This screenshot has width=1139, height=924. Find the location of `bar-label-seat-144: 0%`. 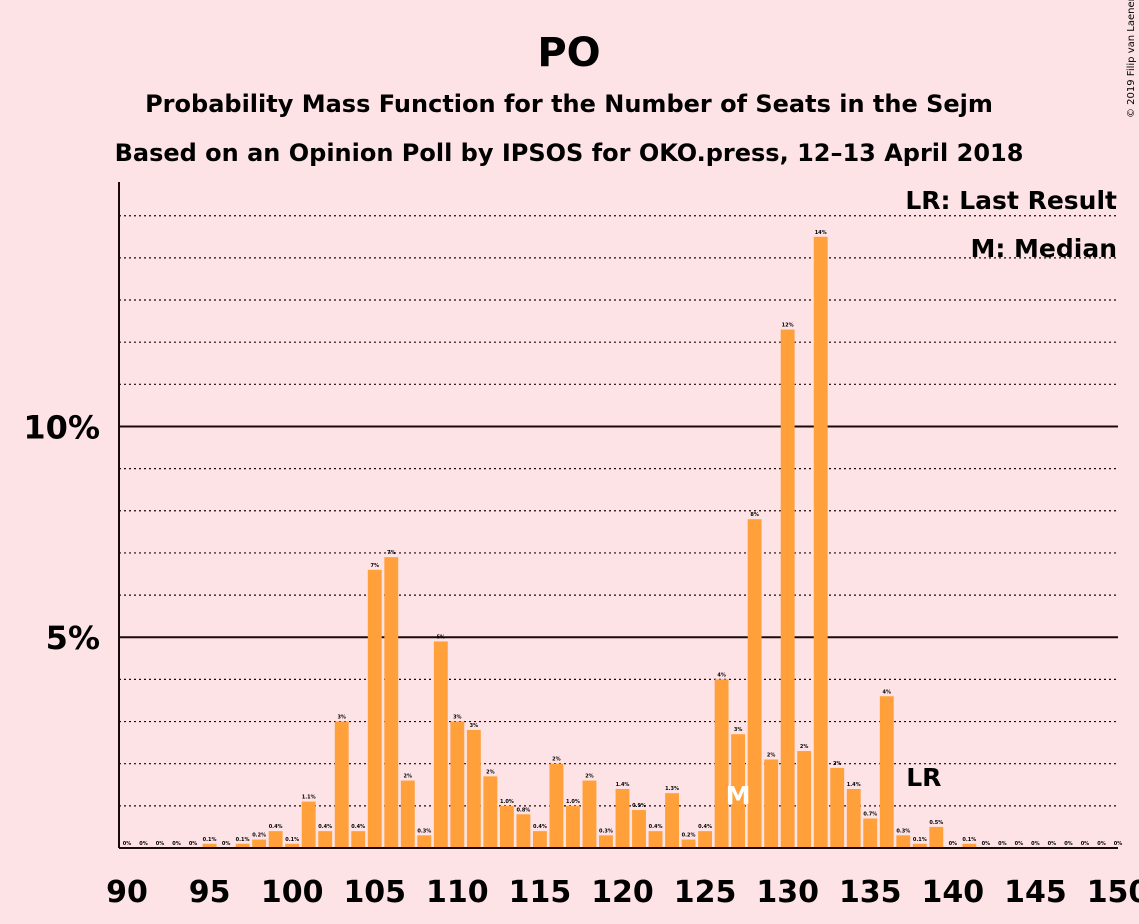

bar-label-seat-144: 0% is located at coordinates (1019, 844).